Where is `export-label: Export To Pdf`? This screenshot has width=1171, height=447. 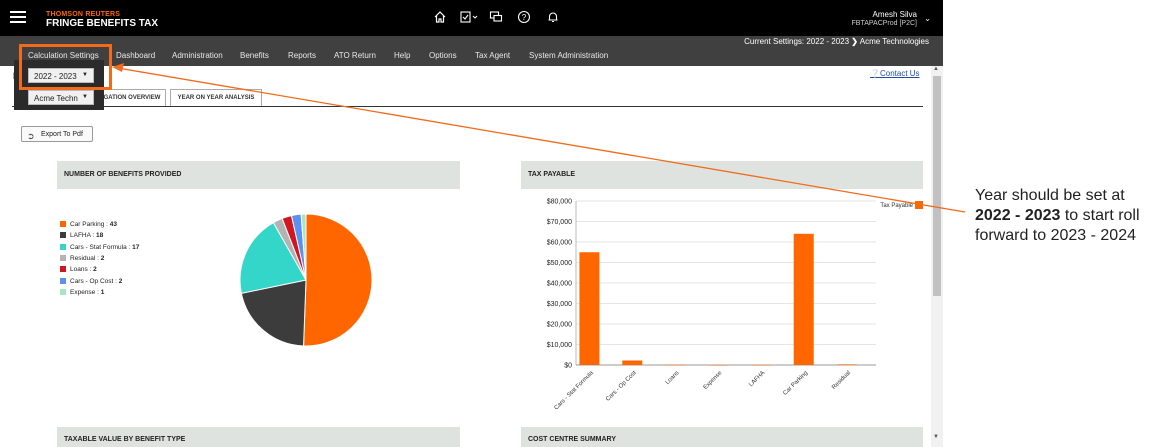 export-label: Export To Pdf is located at coordinates (62, 134).